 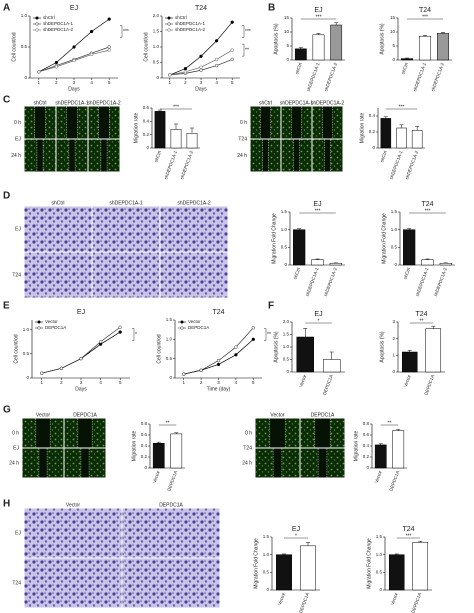 I want to click on panel-letter: F, so click(x=271, y=306).